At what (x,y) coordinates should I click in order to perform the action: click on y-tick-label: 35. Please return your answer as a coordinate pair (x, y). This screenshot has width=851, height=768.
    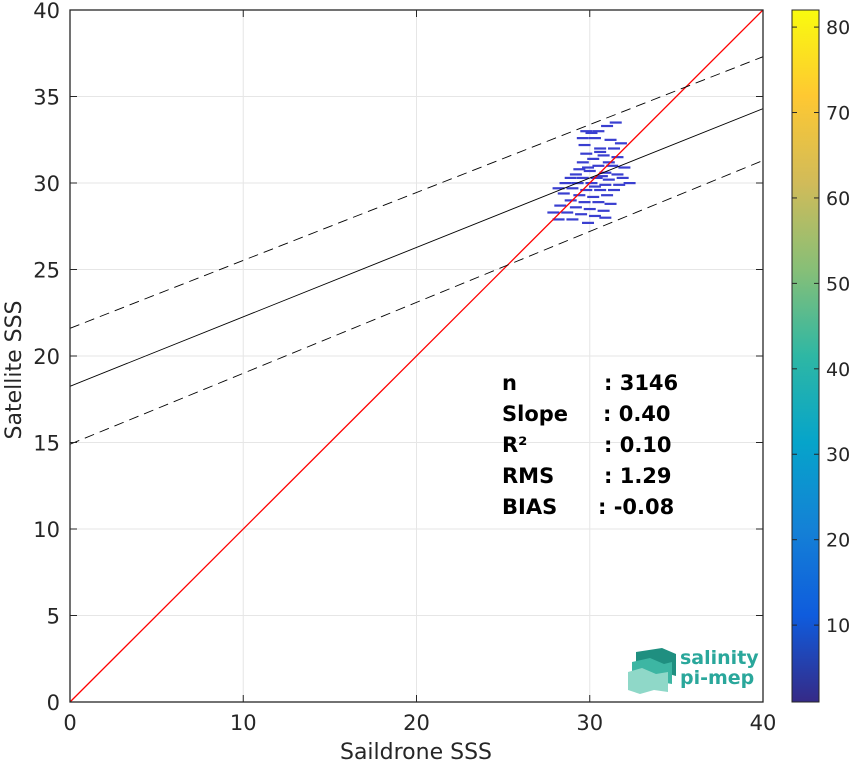
    Looking at the image, I should click on (46, 98).